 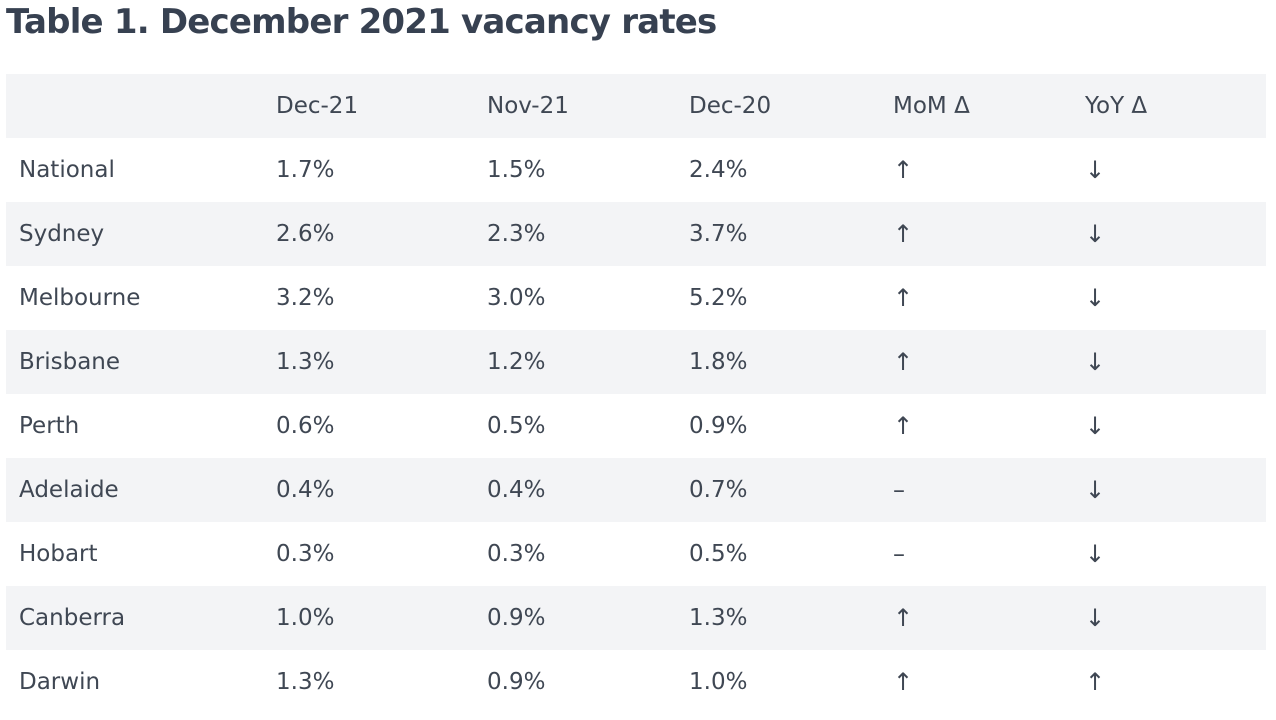 What do you see at coordinates (636, 106) in the screenshot?
I see `table-header-row: Dec-21 Nov-21 Dec-20 MoM Δ YoY Δ` at bounding box center [636, 106].